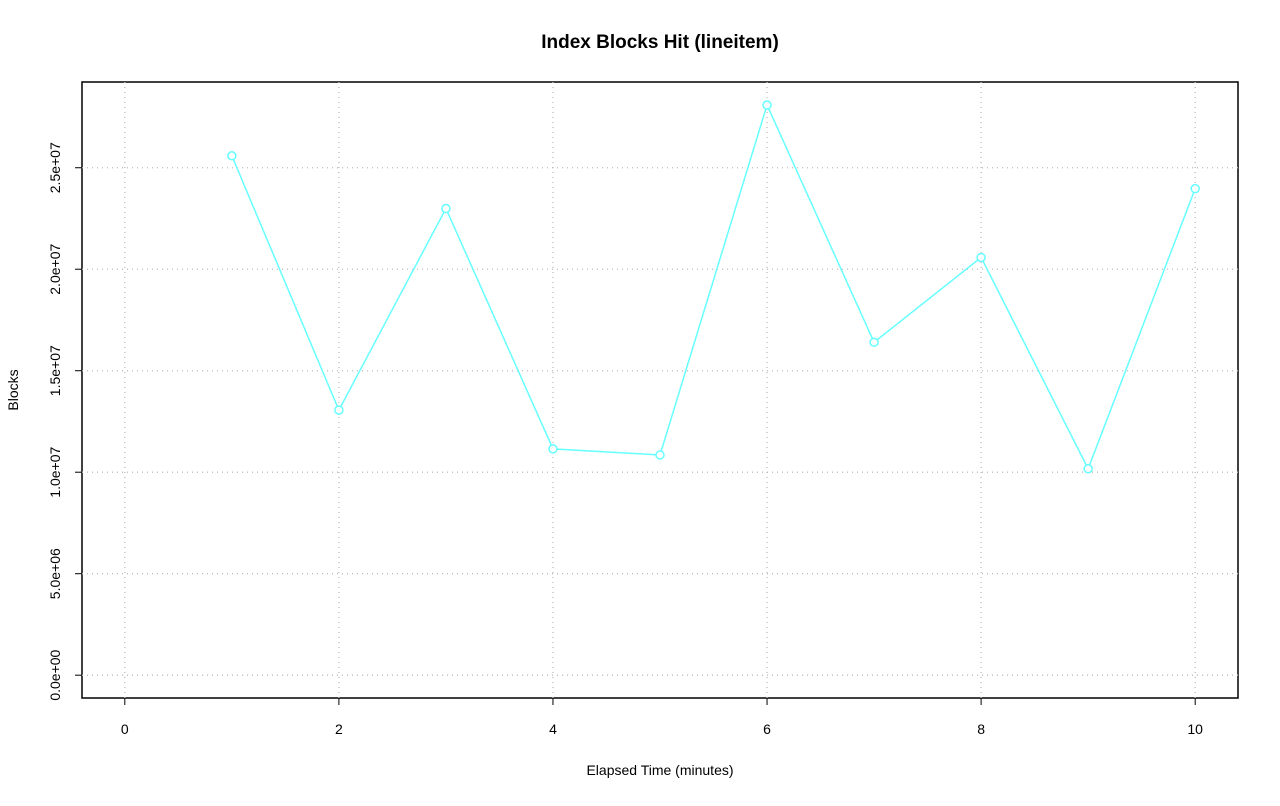  What do you see at coordinates (55, 269) in the screenshot?
I see `y-tick-label: 2.0e+07` at bounding box center [55, 269].